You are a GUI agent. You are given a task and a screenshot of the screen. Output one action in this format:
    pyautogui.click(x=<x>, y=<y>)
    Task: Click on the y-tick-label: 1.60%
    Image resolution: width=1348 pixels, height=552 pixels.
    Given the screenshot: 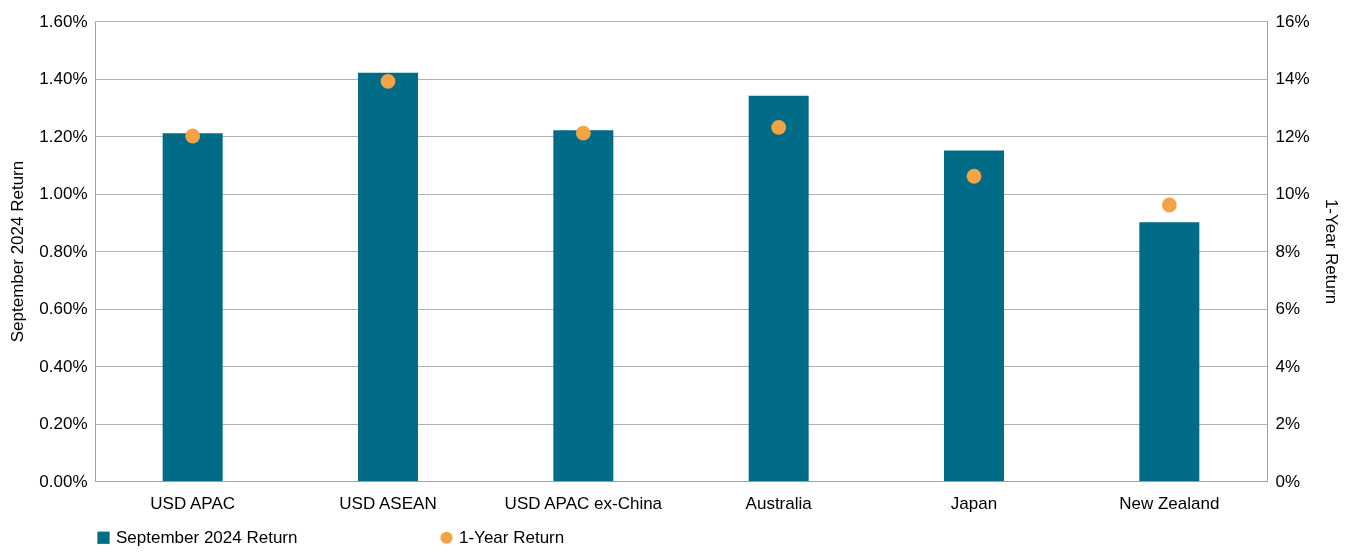 What is the action you would take?
    pyautogui.click(x=63, y=21)
    